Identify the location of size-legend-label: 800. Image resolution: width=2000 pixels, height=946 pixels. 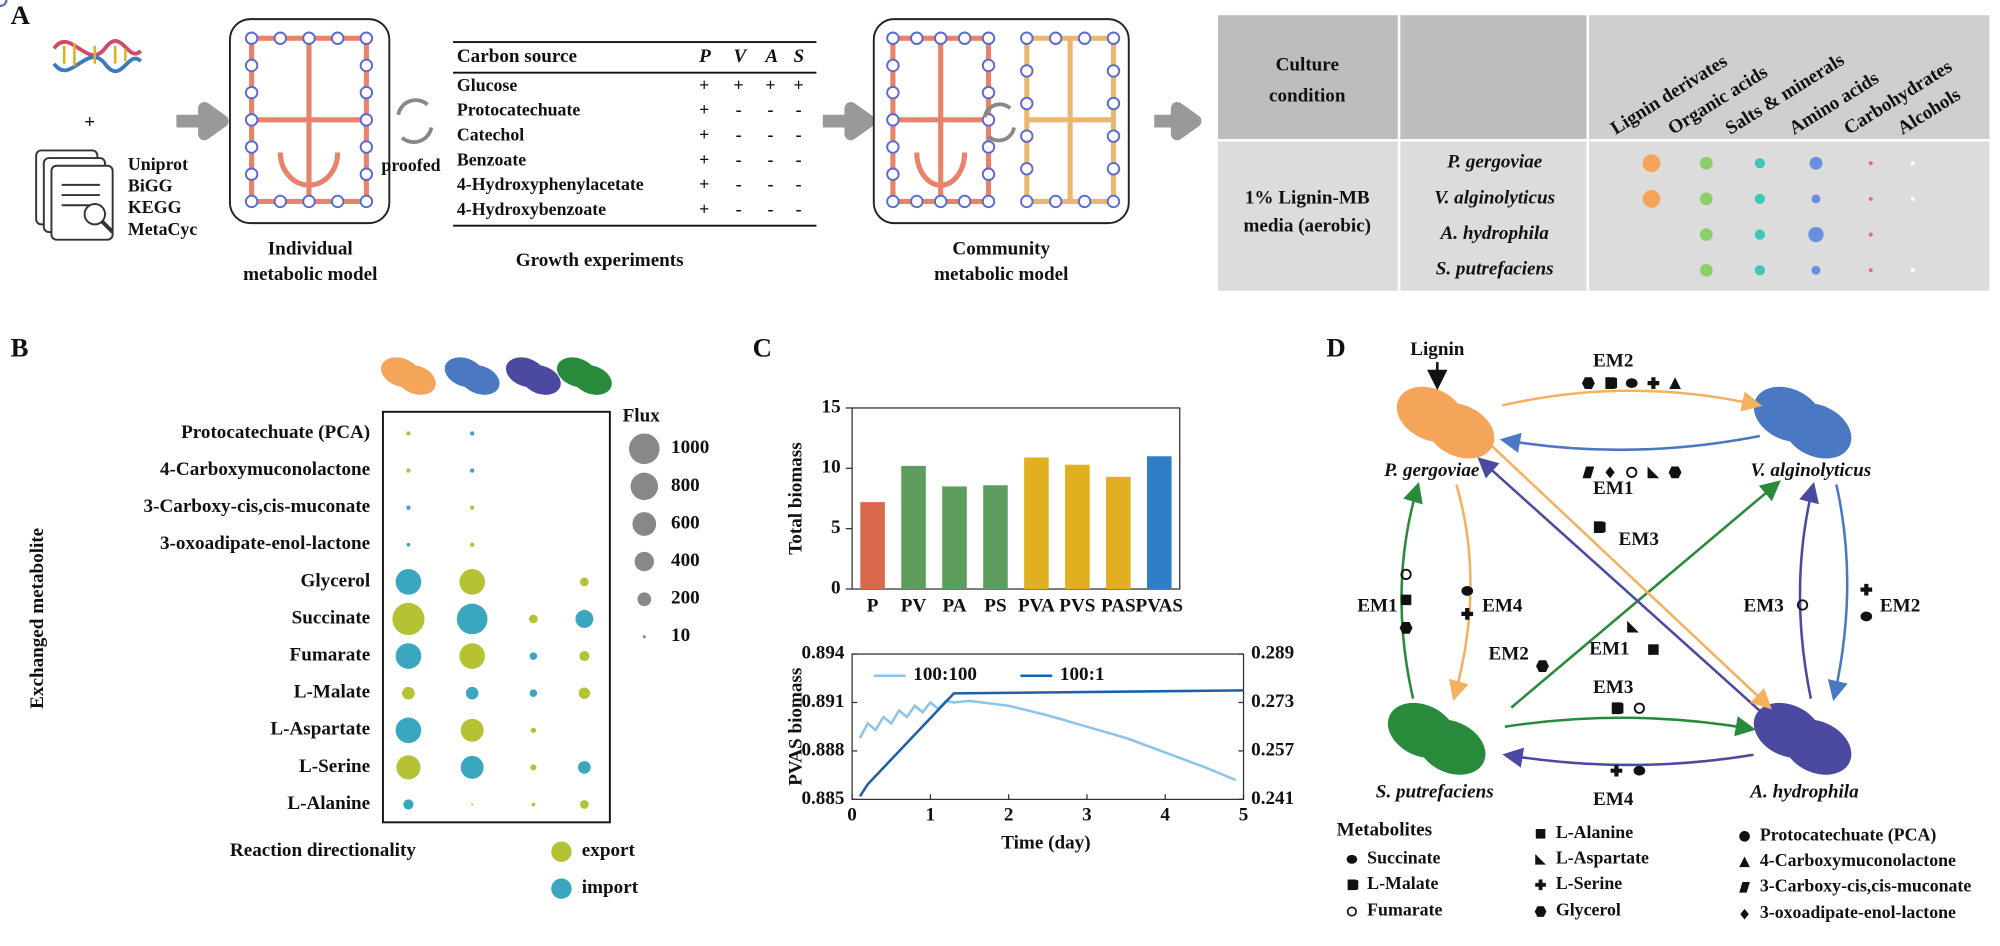
(685, 485).